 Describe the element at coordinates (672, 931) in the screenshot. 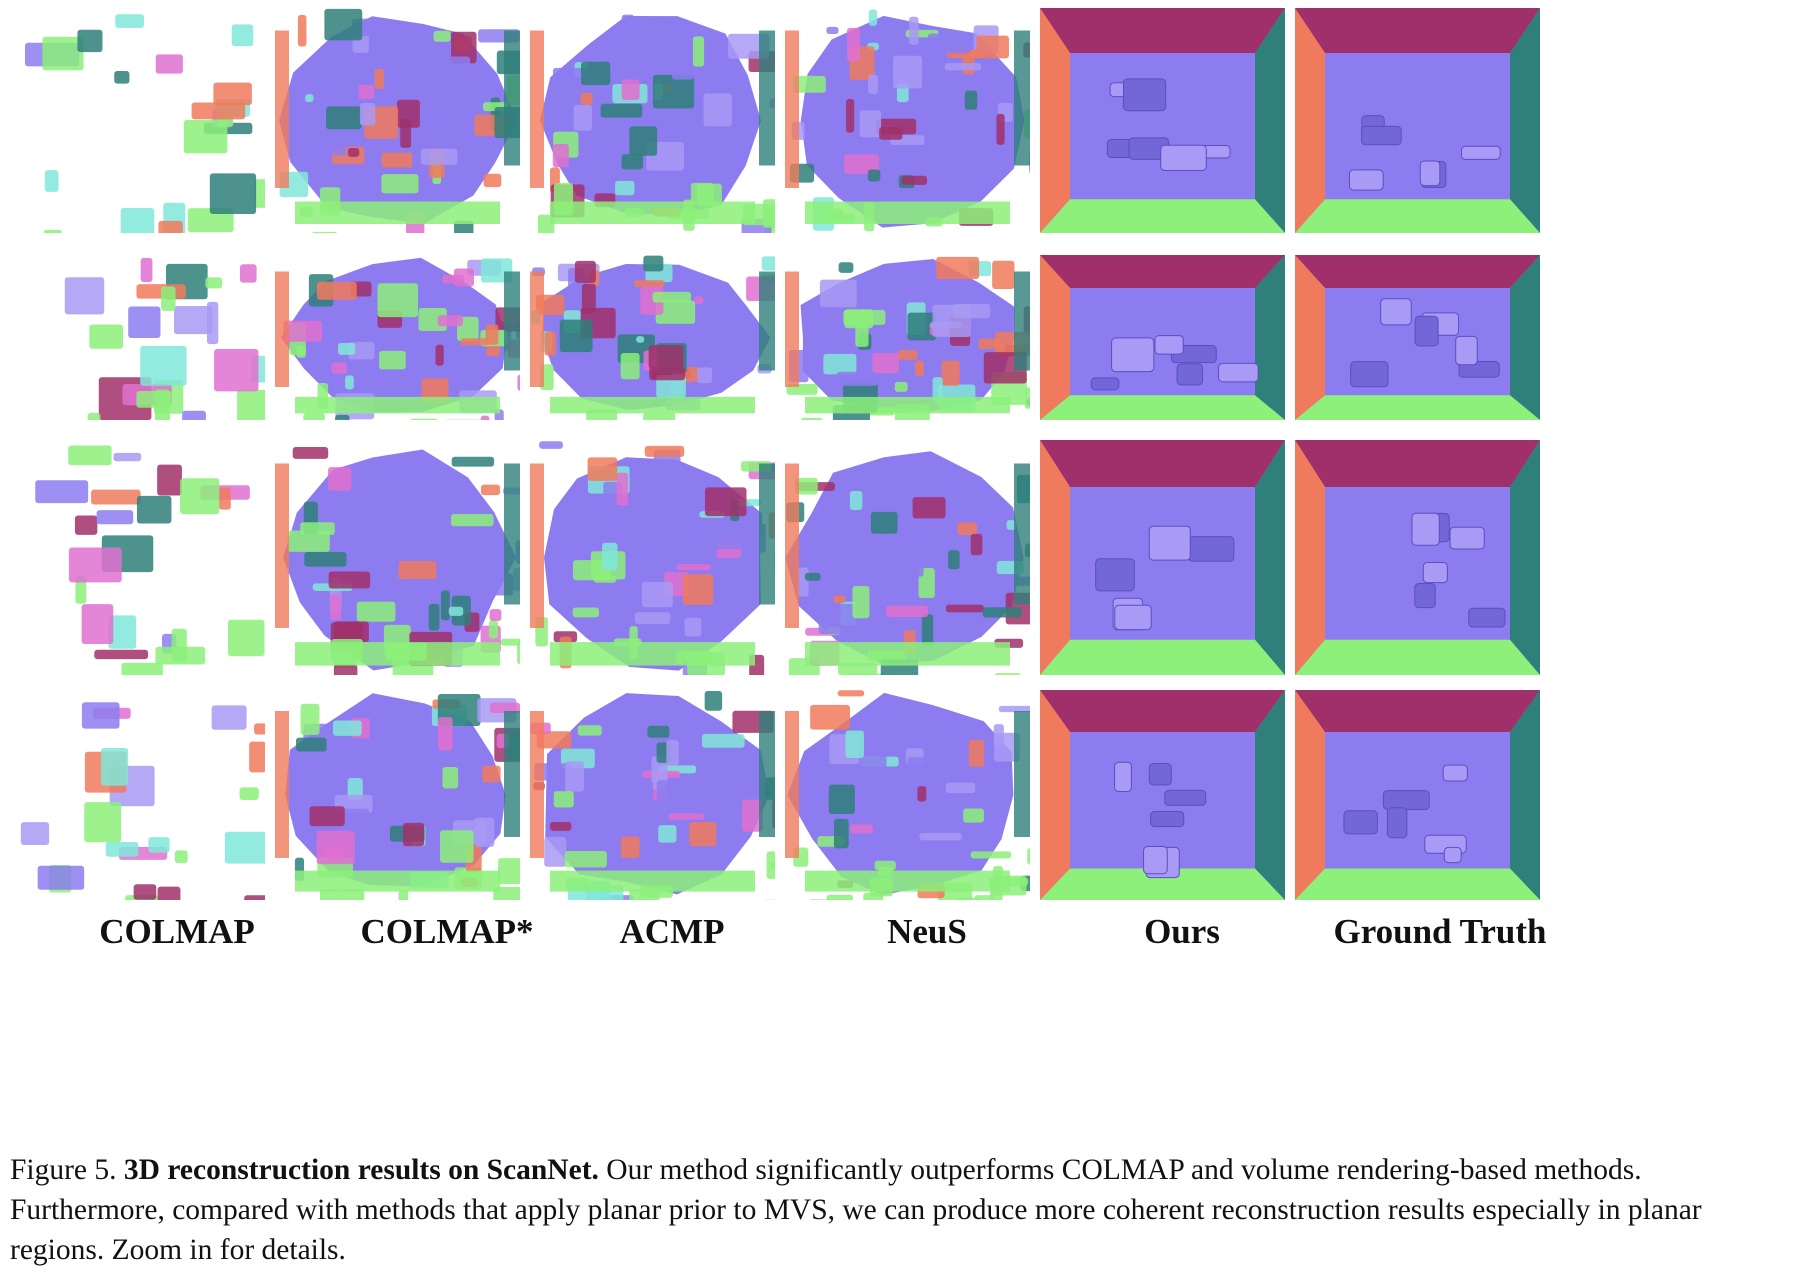

I see `column-label-acmp: ACMP` at that location.